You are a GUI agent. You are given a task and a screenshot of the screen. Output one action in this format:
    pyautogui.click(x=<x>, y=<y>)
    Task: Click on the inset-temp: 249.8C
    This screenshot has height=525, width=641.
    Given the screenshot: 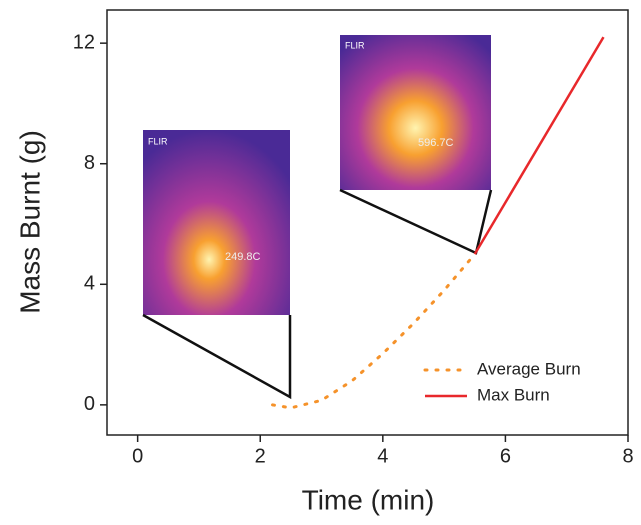 What is the action you would take?
    pyautogui.click(x=243, y=257)
    